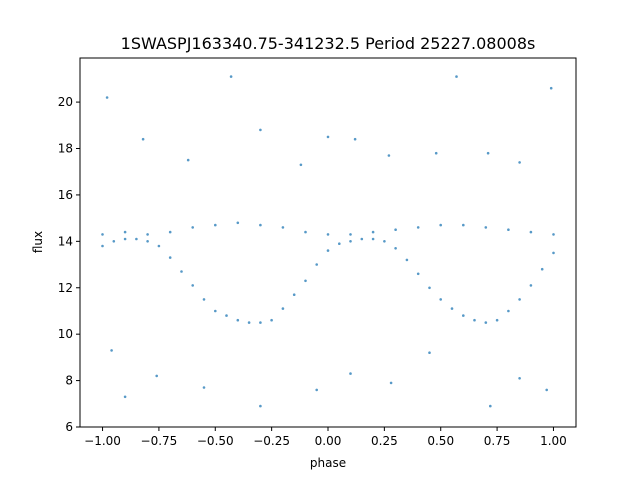 This screenshot has height=480, width=640. What do you see at coordinates (69, 427) in the screenshot?
I see `y-tick-label: 6` at bounding box center [69, 427].